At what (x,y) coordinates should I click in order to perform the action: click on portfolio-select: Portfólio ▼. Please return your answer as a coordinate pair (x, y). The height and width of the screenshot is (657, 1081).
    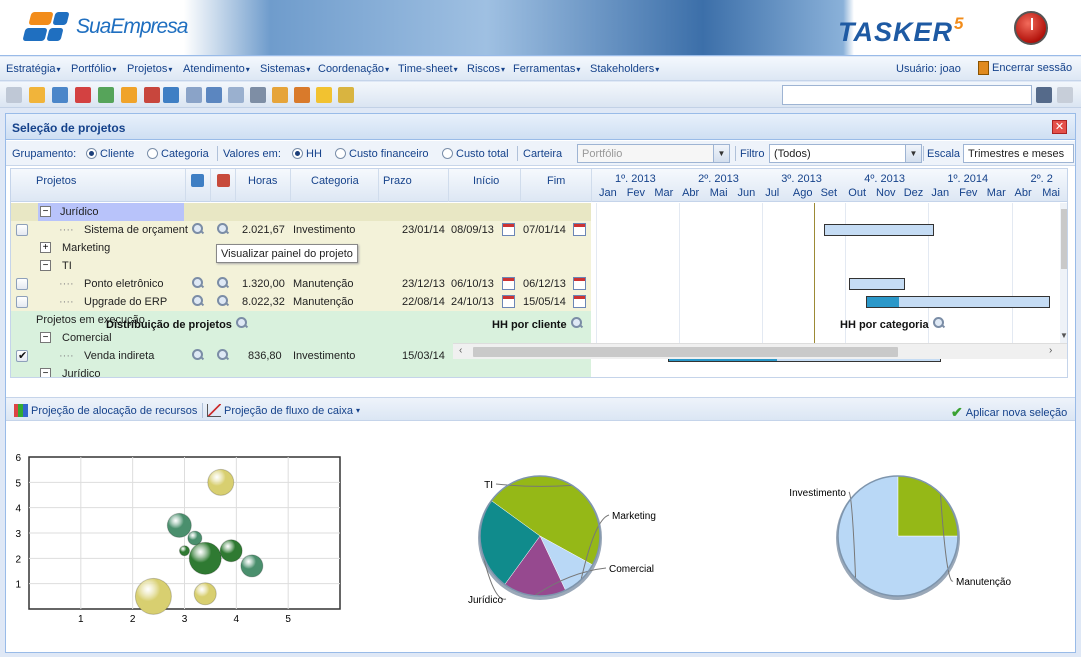
    Looking at the image, I should click on (653, 153).